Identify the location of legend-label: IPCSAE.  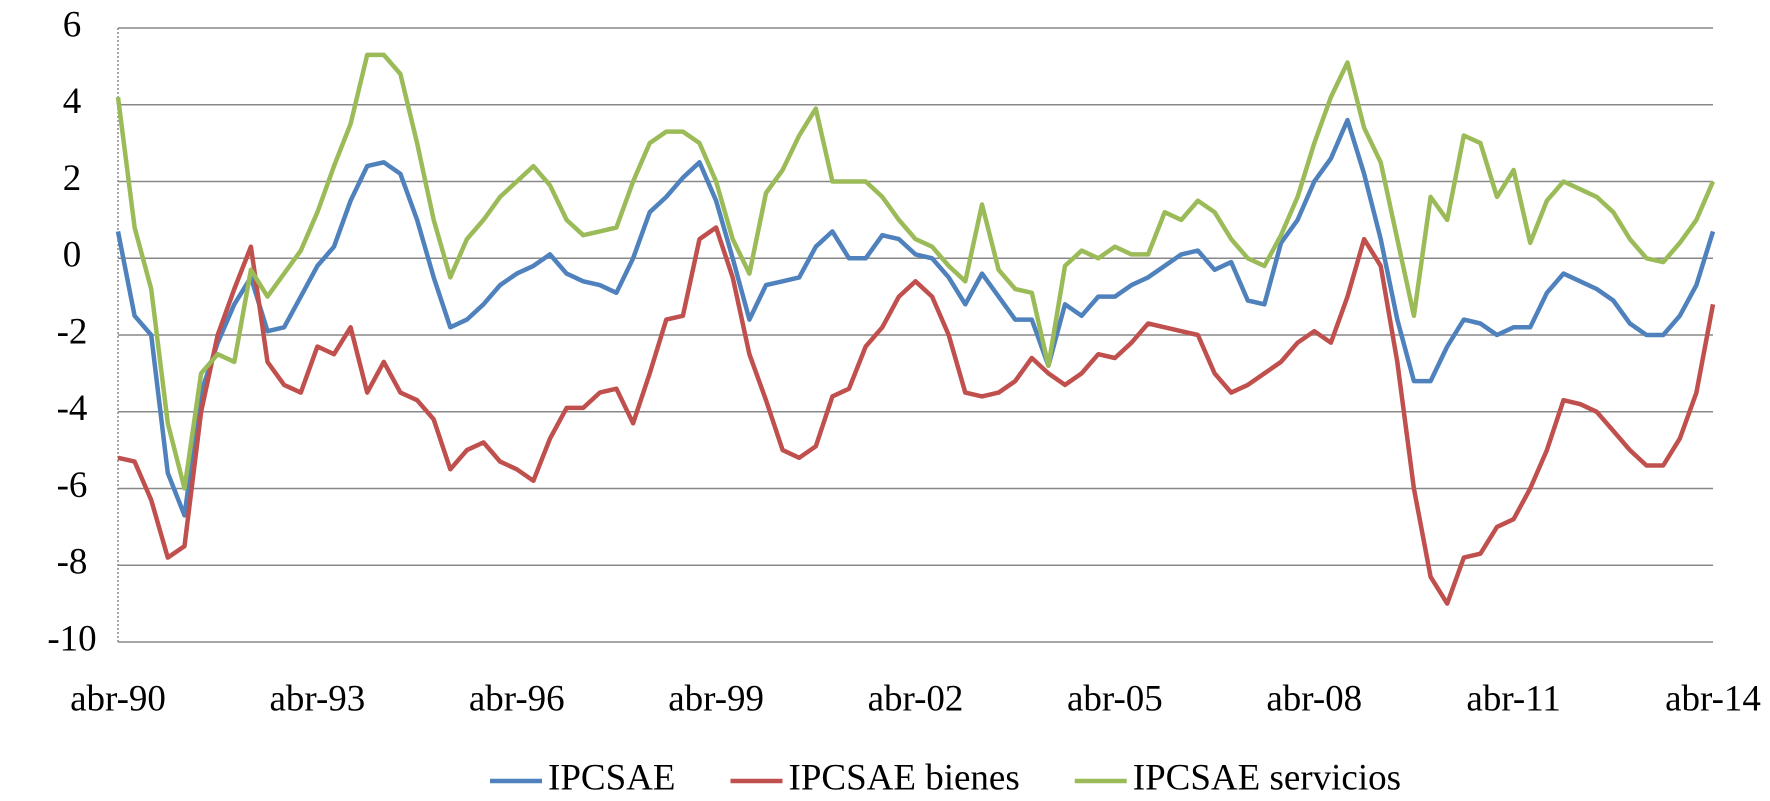
(611, 777).